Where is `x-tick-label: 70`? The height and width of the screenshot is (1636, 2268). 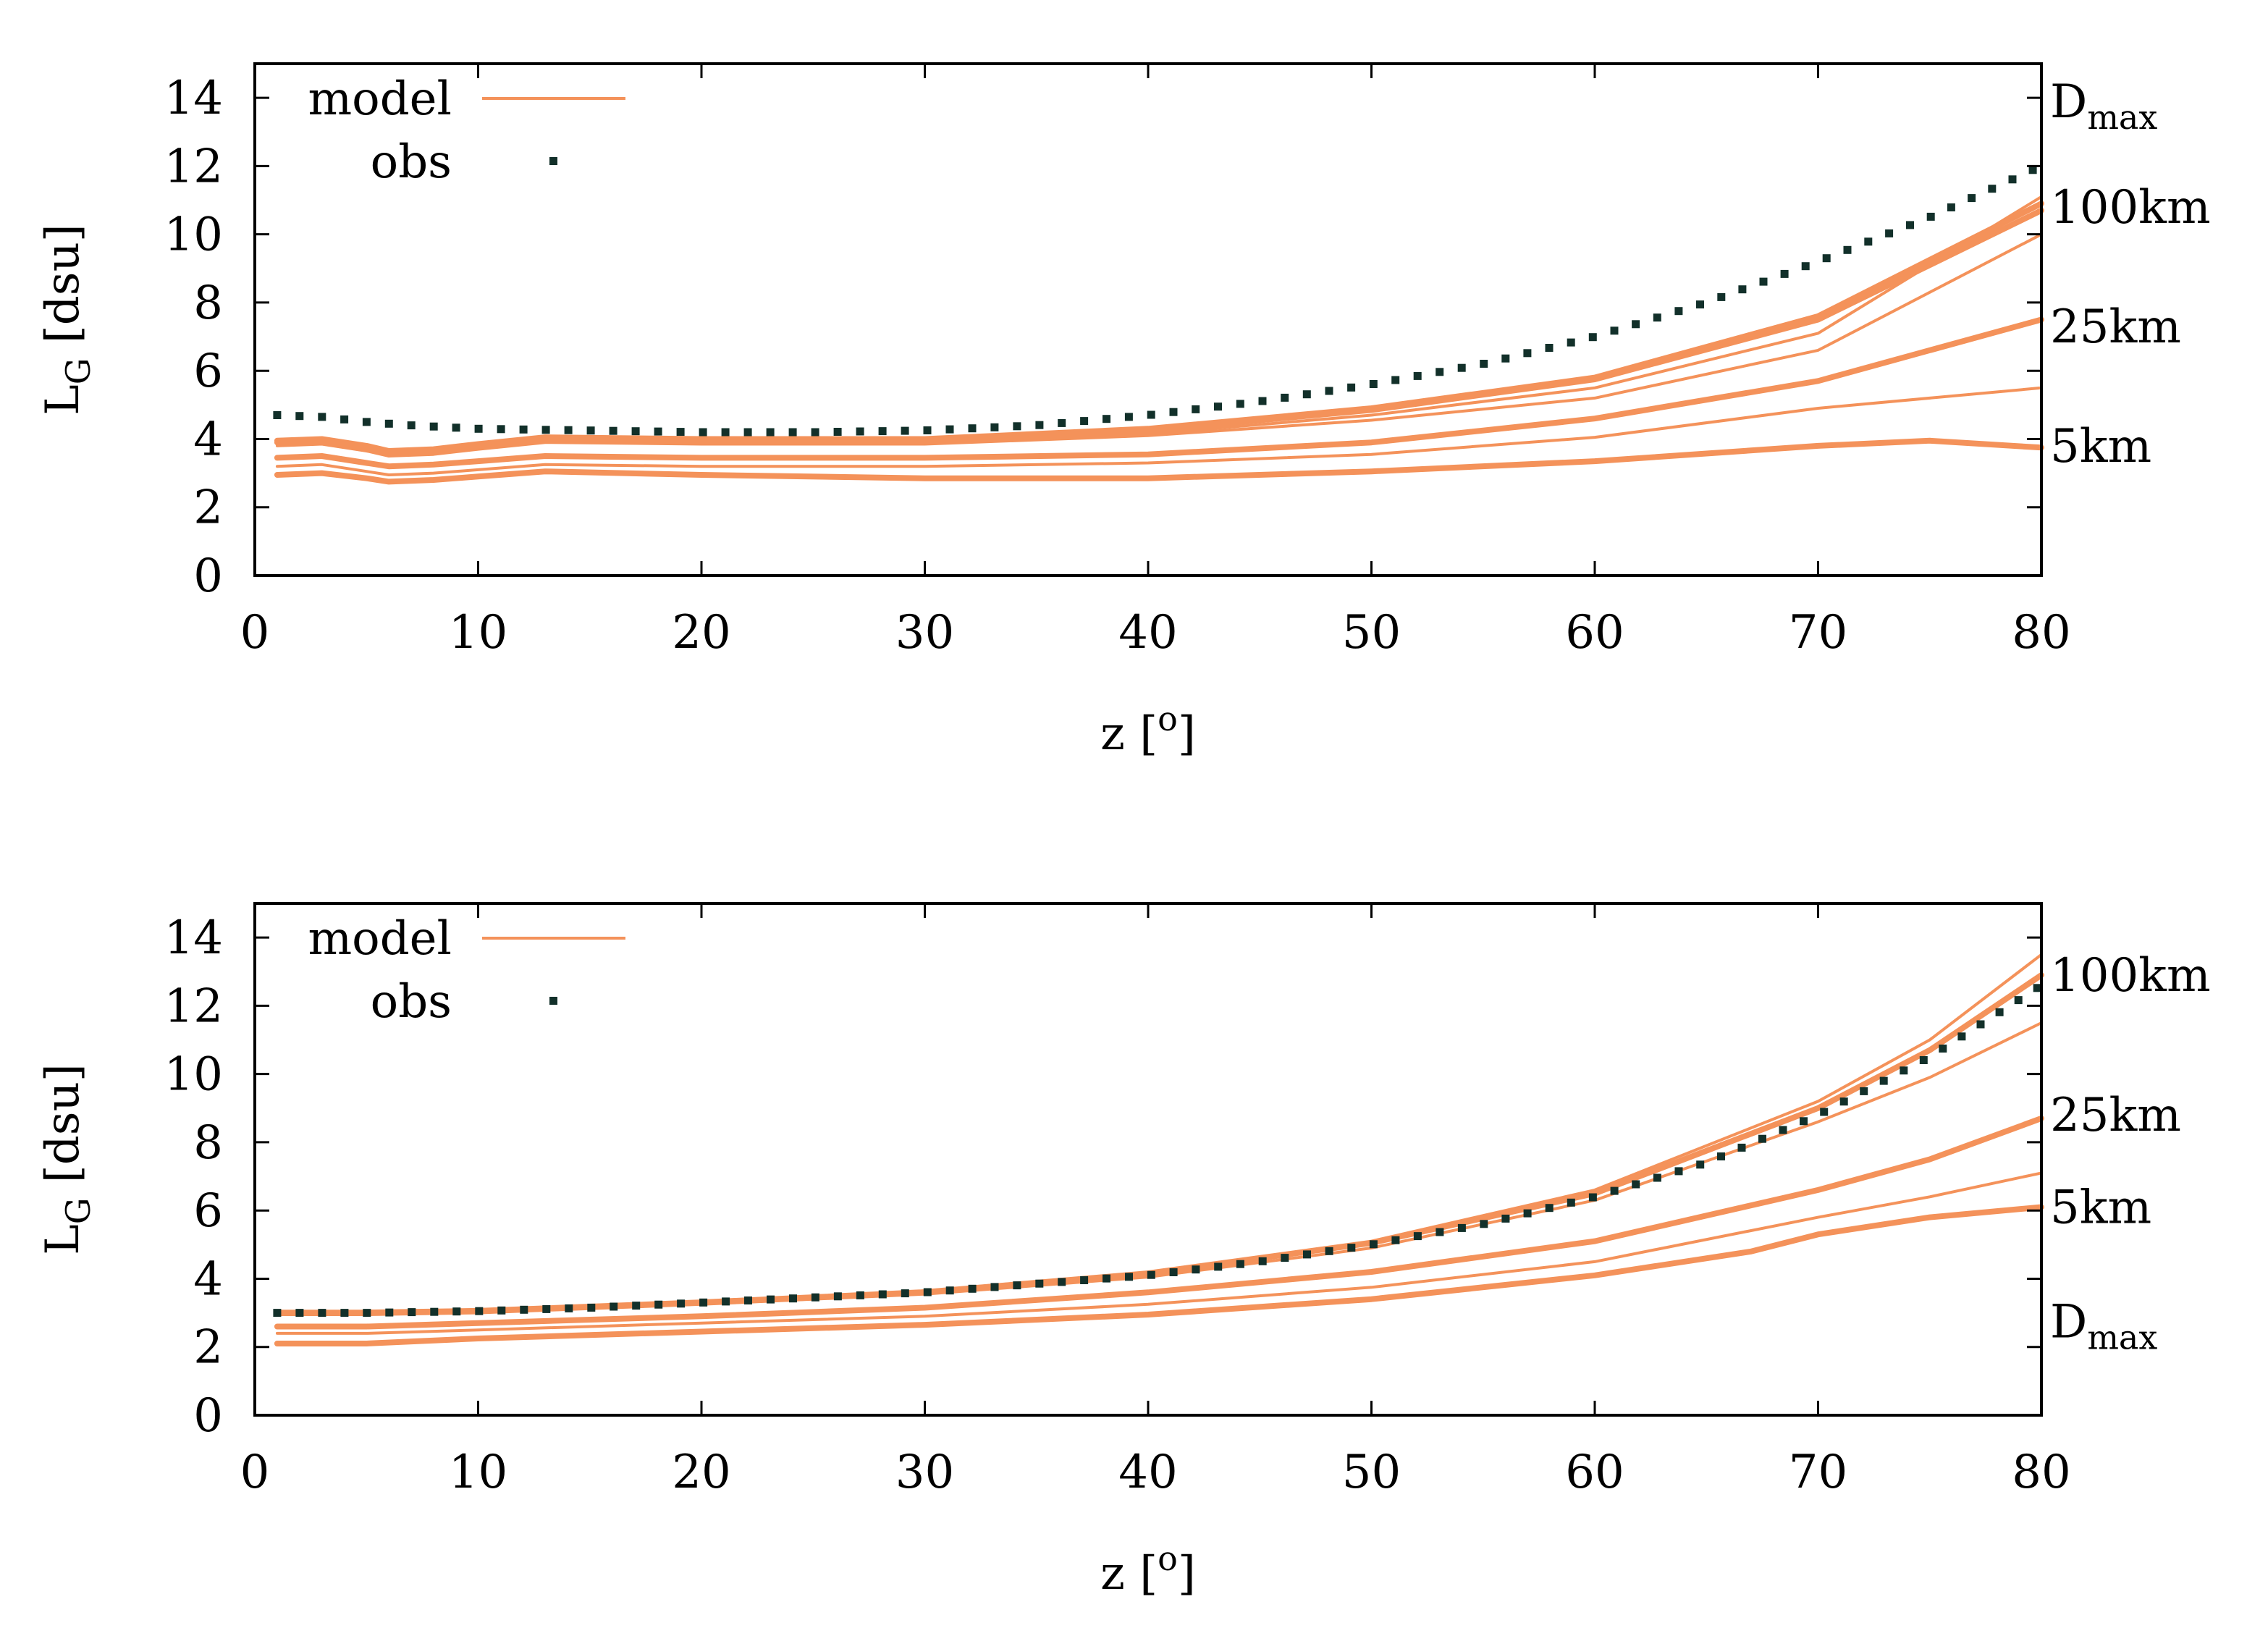 x-tick-label: 70 is located at coordinates (1818, 1472).